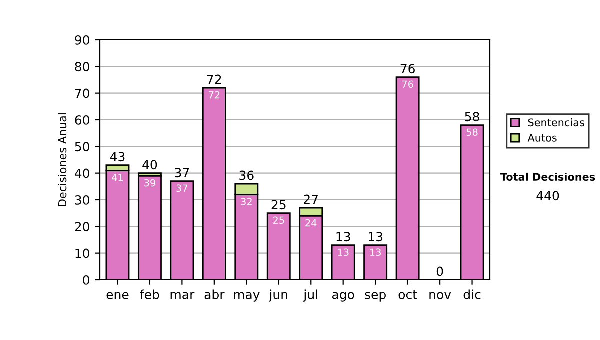  I want to click on total-label: 40, so click(150, 165).